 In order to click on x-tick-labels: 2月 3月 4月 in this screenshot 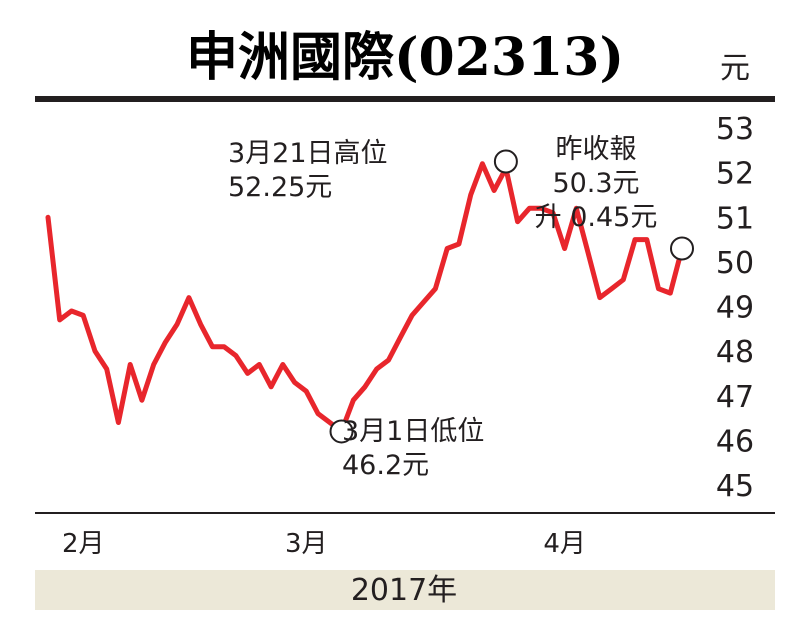, I will do `click(324, 544)`.